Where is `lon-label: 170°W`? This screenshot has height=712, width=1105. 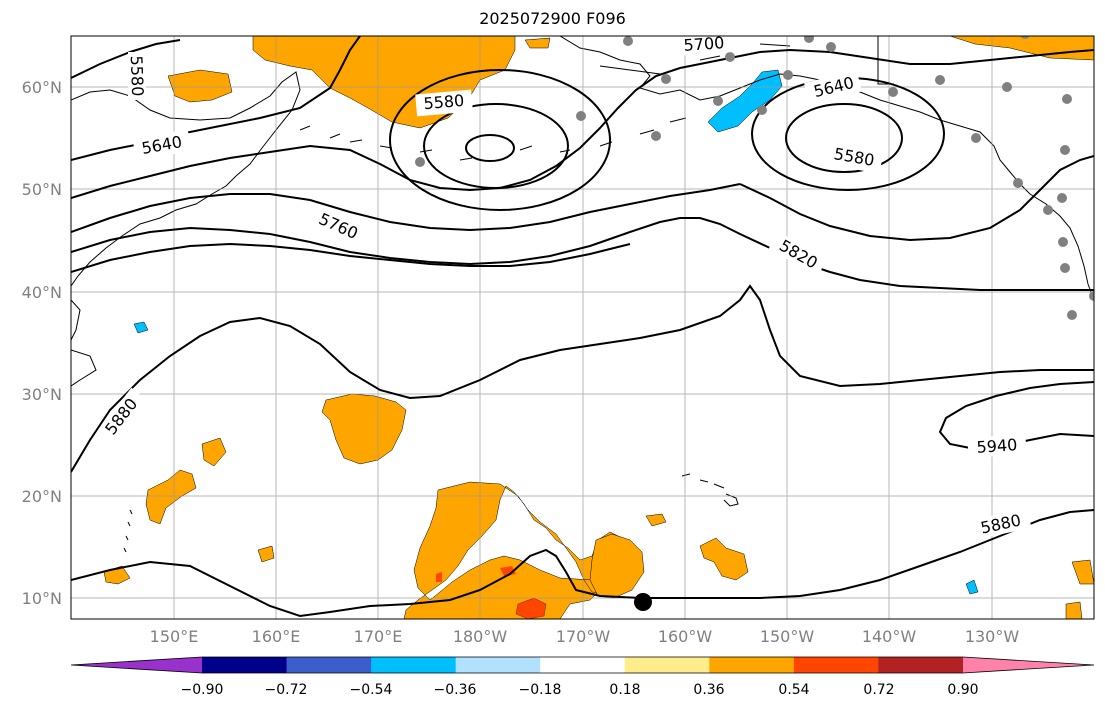
lon-label: 170°W is located at coordinates (583, 636).